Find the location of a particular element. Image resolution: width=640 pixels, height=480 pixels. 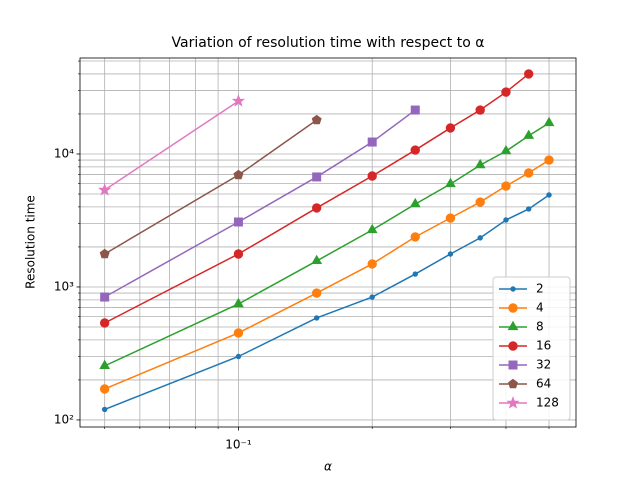

legend: 2 4 8 16 32 64 128 is located at coordinates (531, 348).